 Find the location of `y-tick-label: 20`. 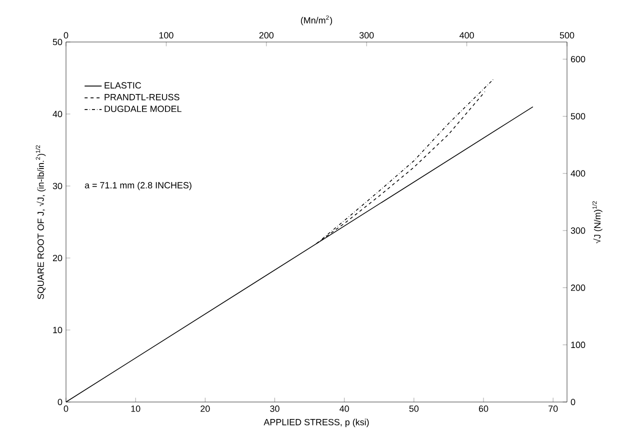

y-tick-label: 20 is located at coordinates (57, 258).